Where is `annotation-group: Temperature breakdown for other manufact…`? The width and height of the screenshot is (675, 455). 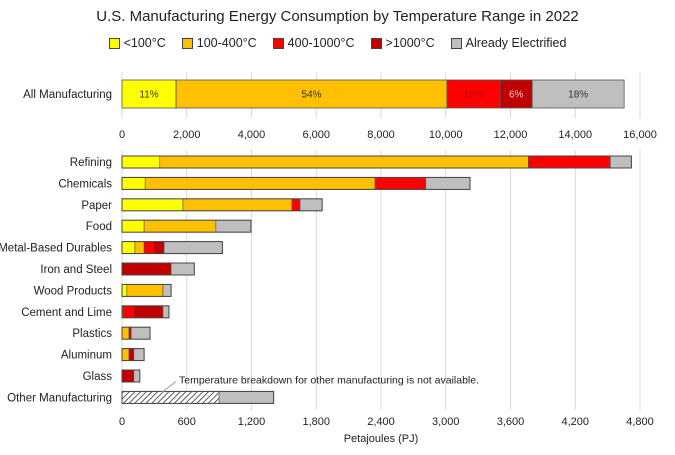
annotation-group: Temperature breakdown for other manufact… is located at coordinates (320, 383).